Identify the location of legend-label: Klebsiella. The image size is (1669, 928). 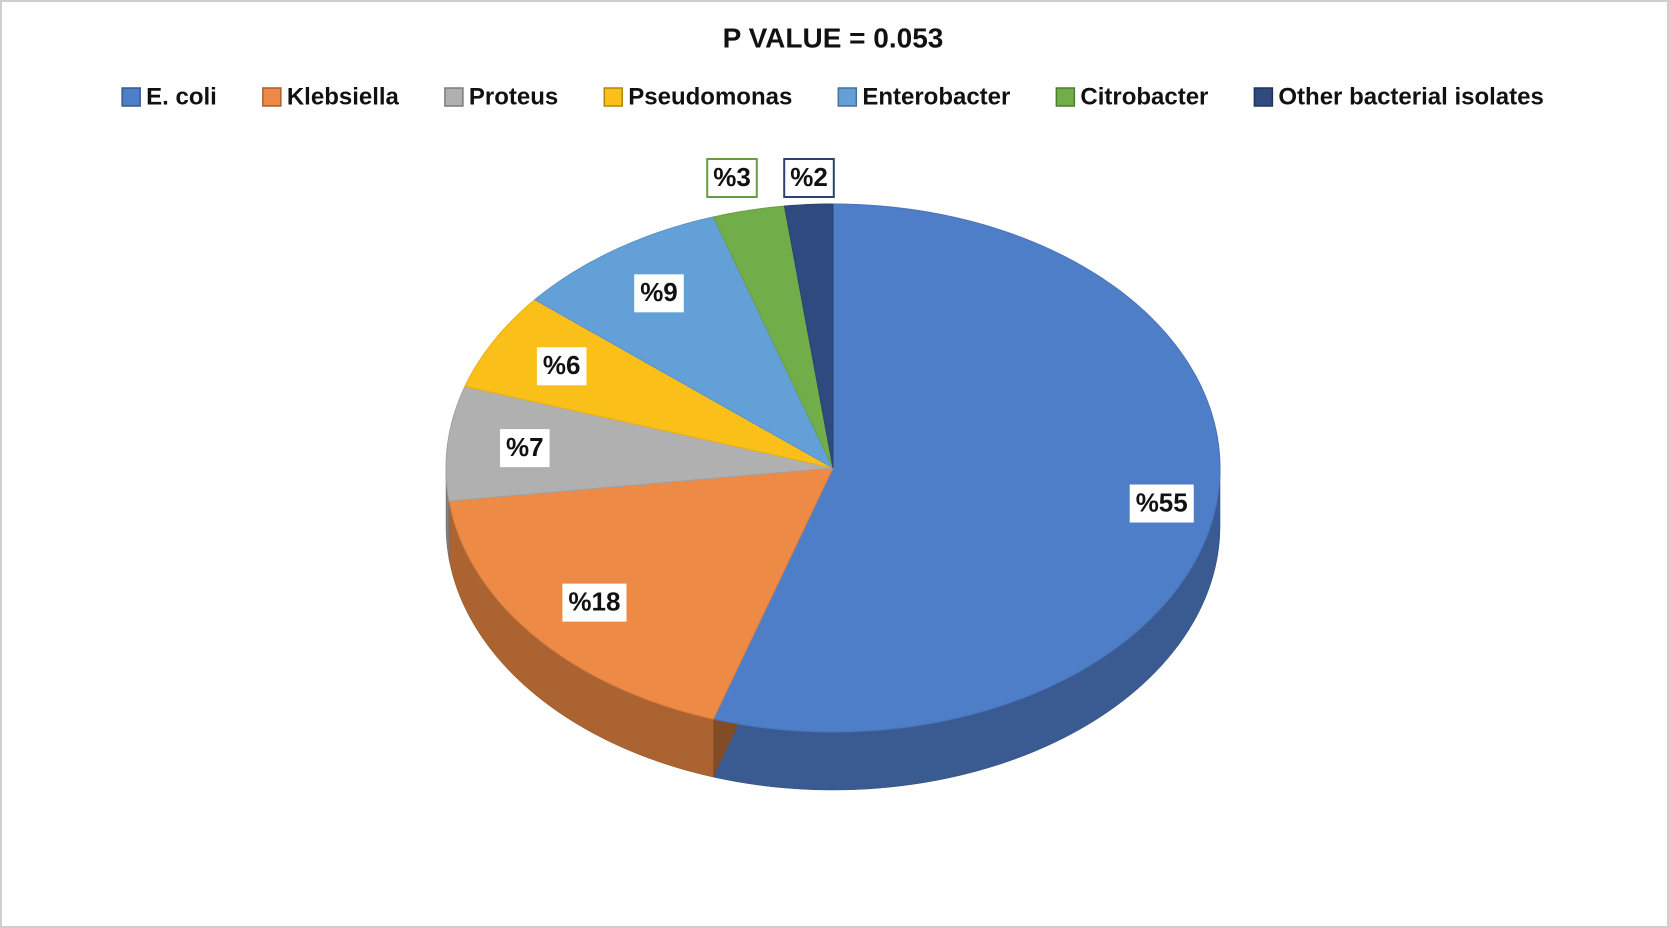
(343, 96).